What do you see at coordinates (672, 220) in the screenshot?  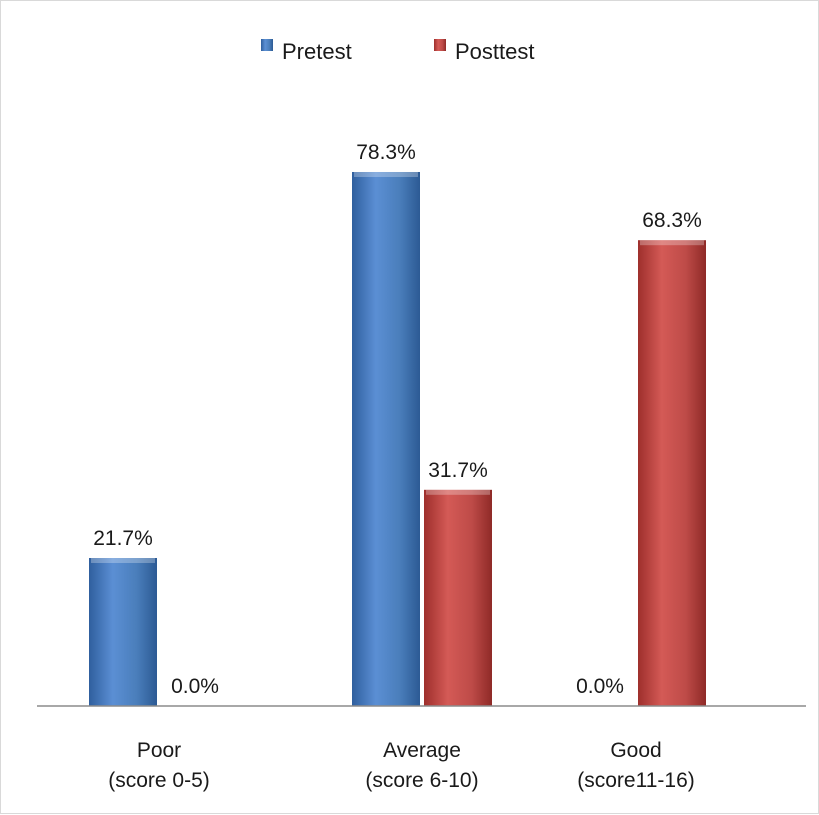 I see `value-label-posttest-2: 68.3%` at bounding box center [672, 220].